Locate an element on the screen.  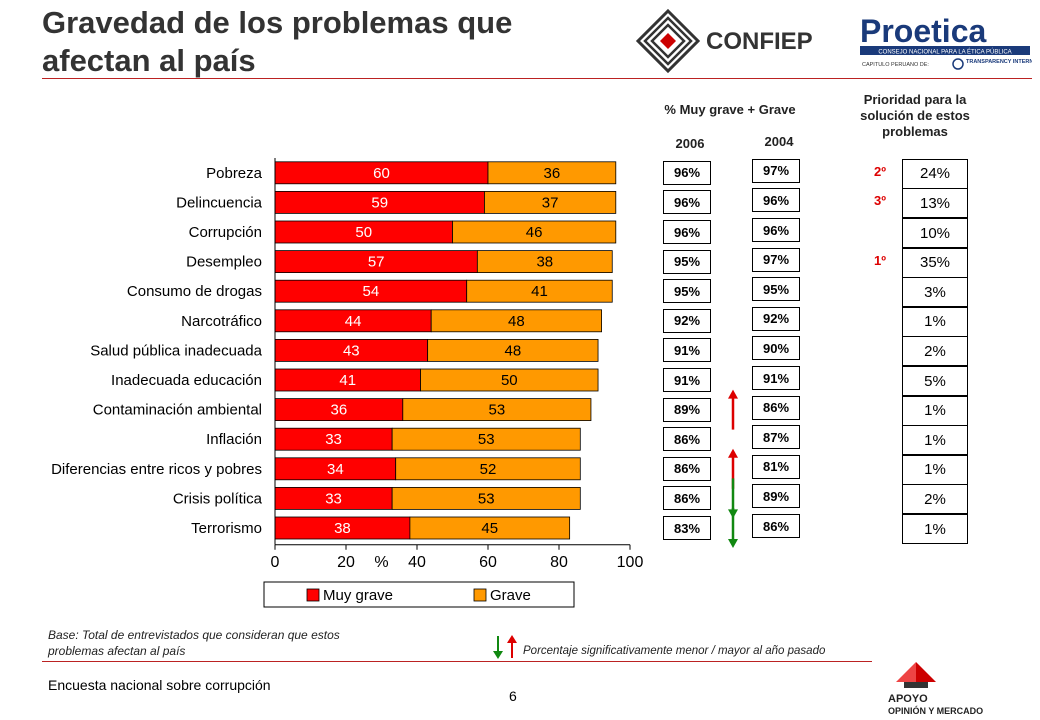
priority-rank: 3º is located at coordinates (880, 201).